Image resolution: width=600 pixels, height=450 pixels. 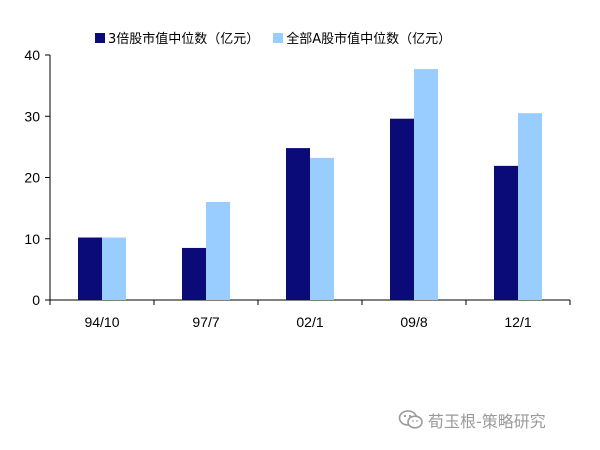 I want to click on wechat-icon, so click(x=411, y=420).